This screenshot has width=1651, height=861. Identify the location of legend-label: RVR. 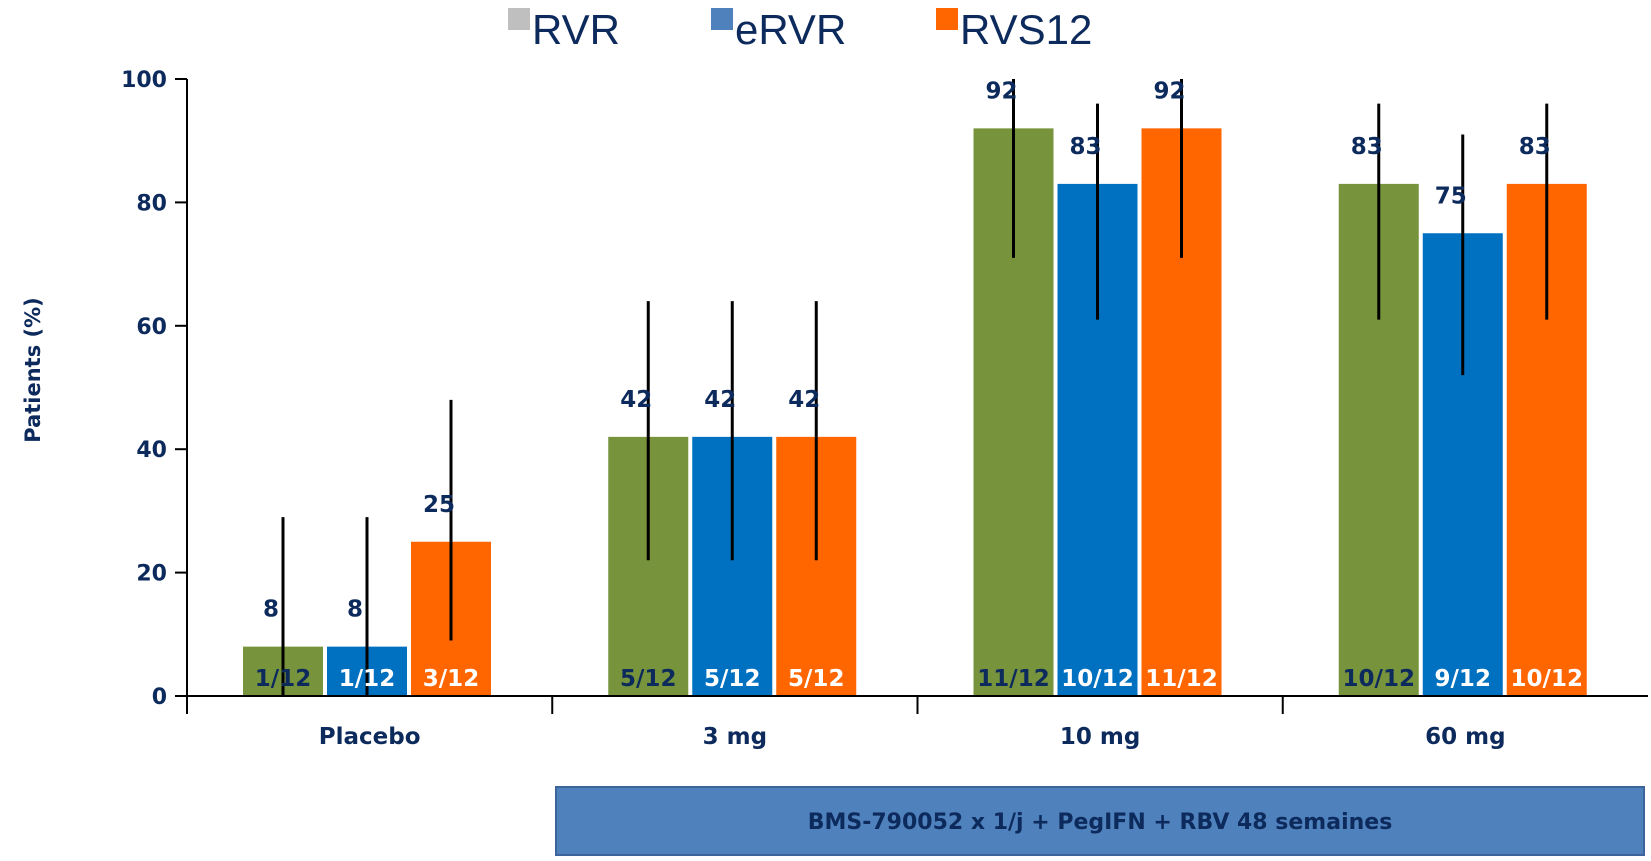
(576, 29).